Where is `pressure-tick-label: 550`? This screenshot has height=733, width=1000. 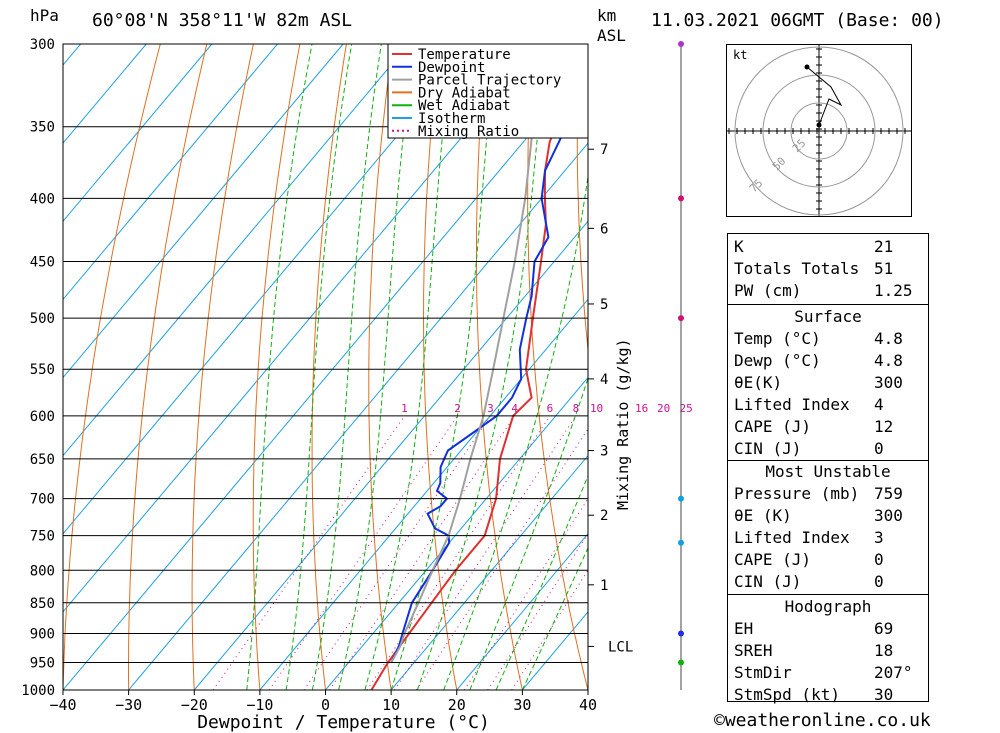 pressure-tick-label: 550 is located at coordinates (42, 370).